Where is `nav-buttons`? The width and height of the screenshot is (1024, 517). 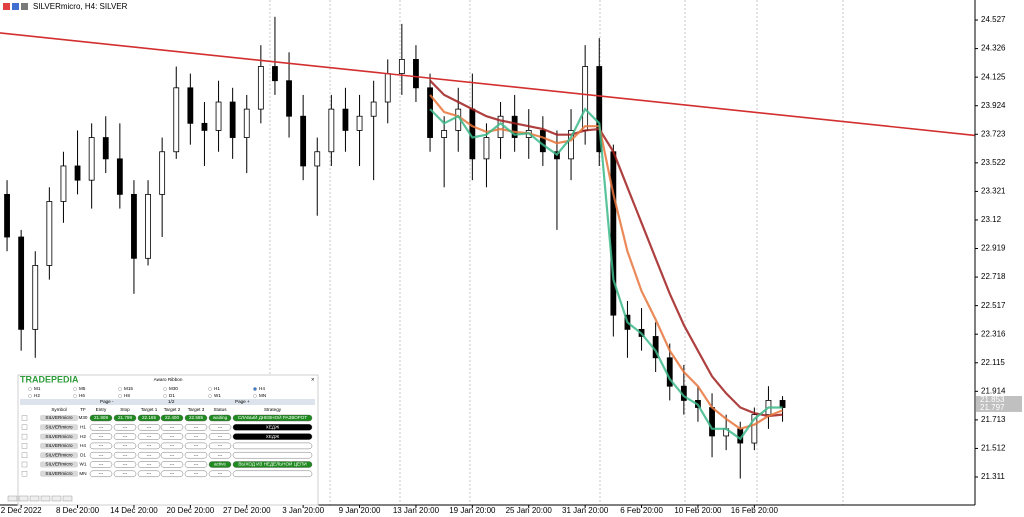 nav-buttons is located at coordinates (40, 498).